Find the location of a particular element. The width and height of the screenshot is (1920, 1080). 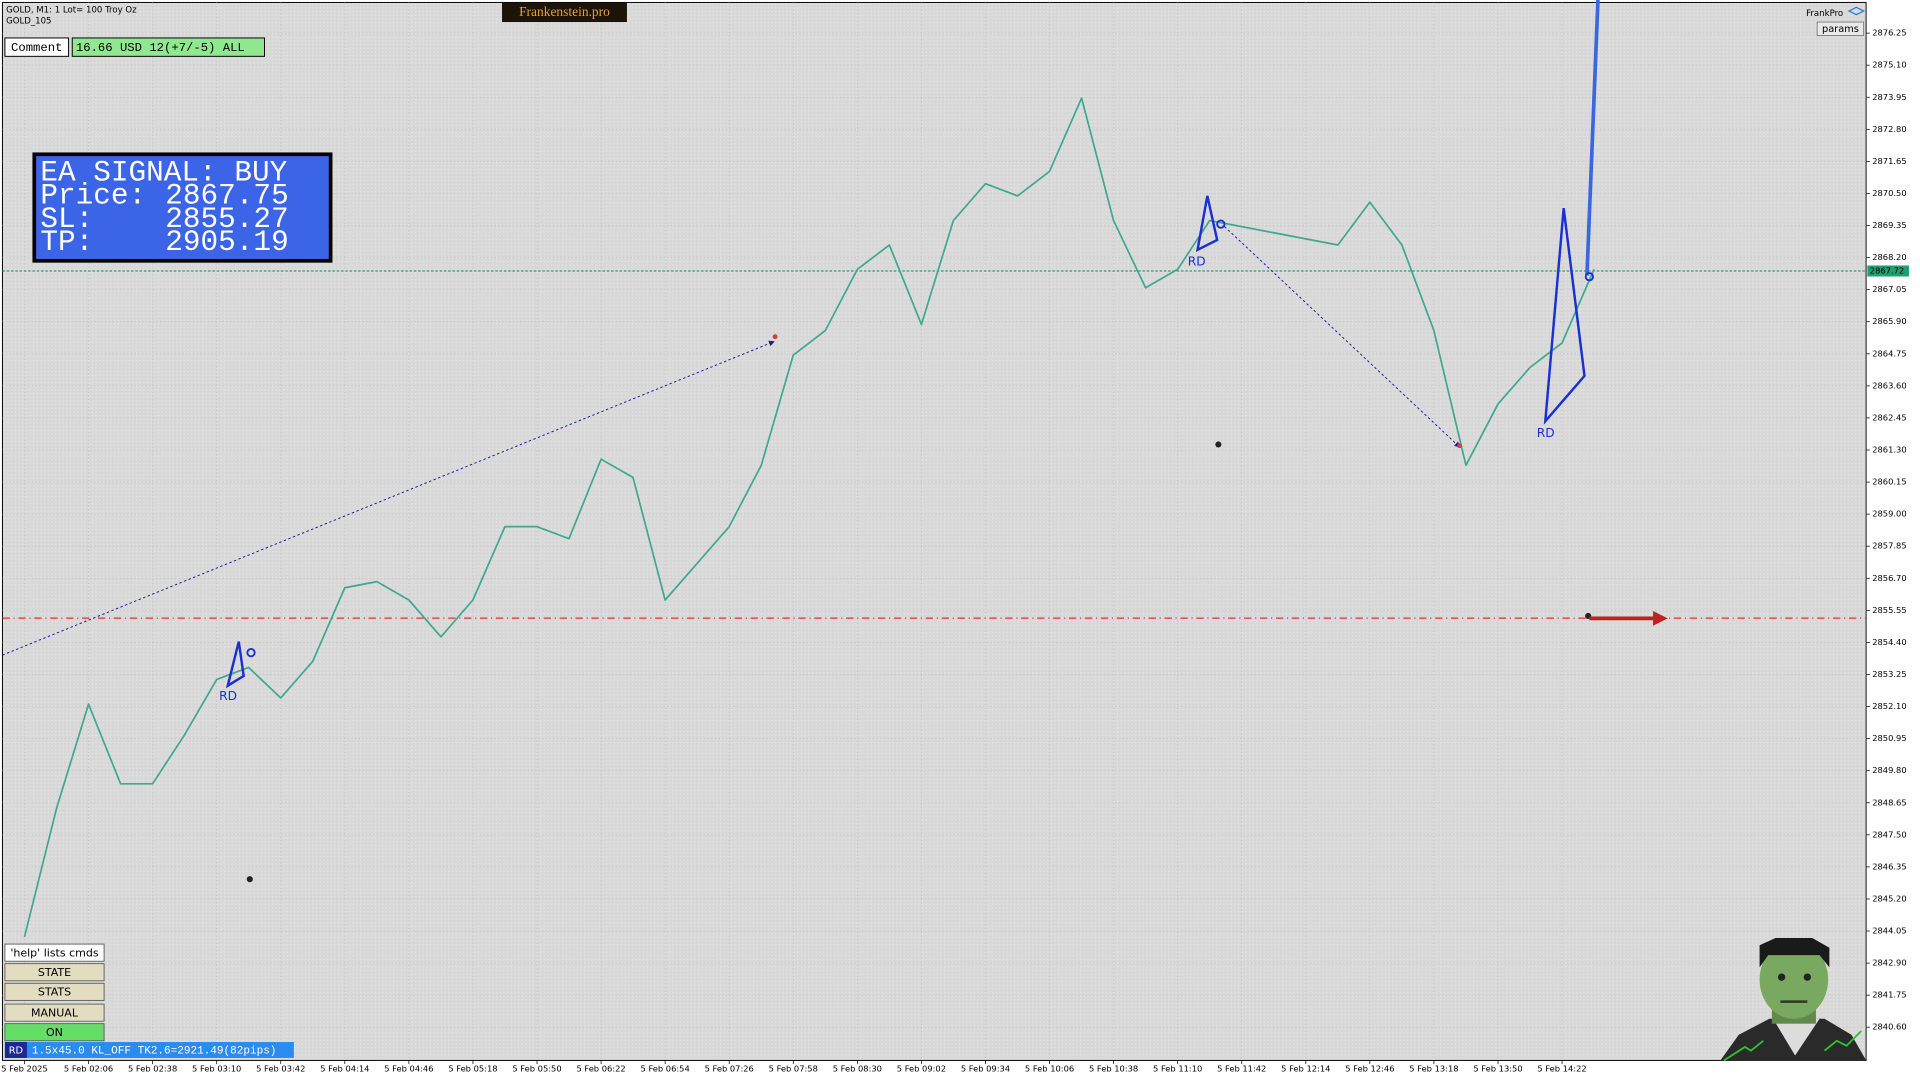

help-label: 'help' lists cmds is located at coordinates (54, 952).